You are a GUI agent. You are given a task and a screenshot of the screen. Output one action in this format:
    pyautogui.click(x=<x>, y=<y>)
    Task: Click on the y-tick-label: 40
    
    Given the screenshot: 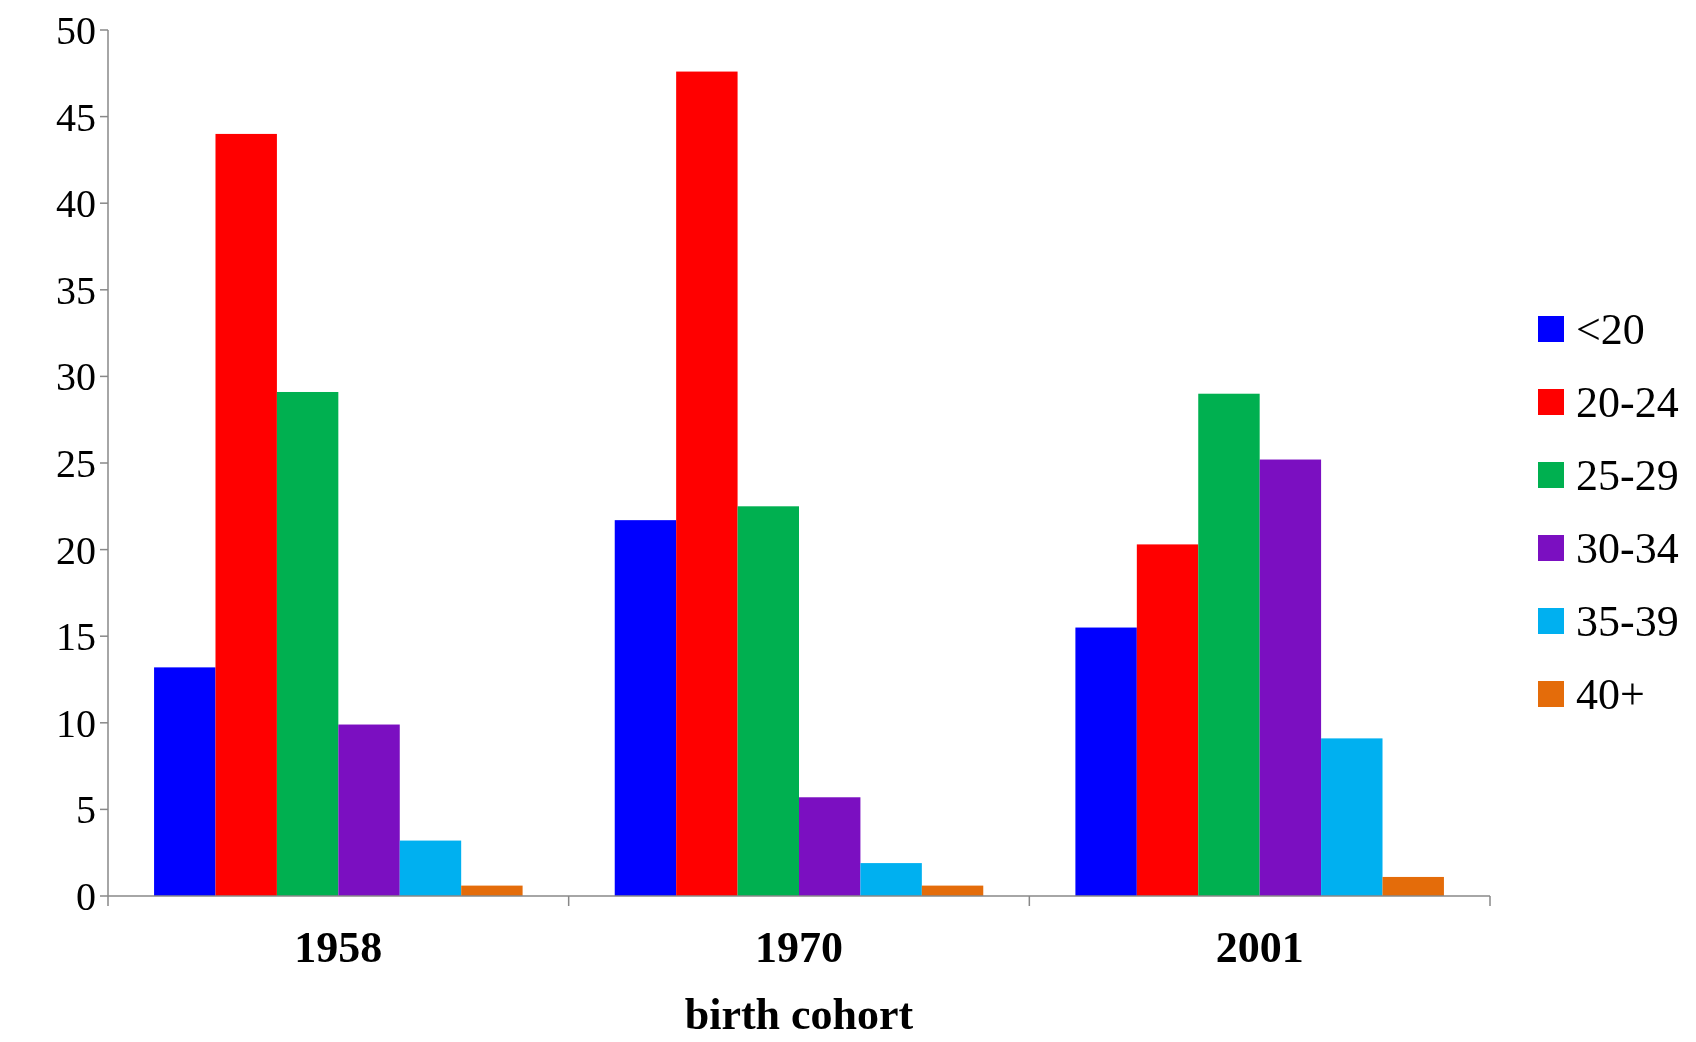 What is the action you would take?
    pyautogui.click(x=76, y=204)
    